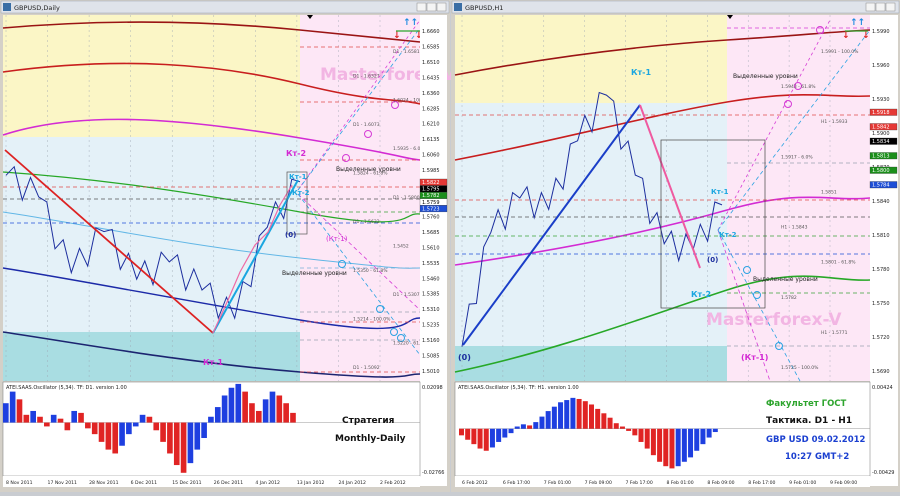 Image resolution: width=900 pixels, height=496 pixels. I want to click on level-label: H1 - 1.5771, so click(834, 333).